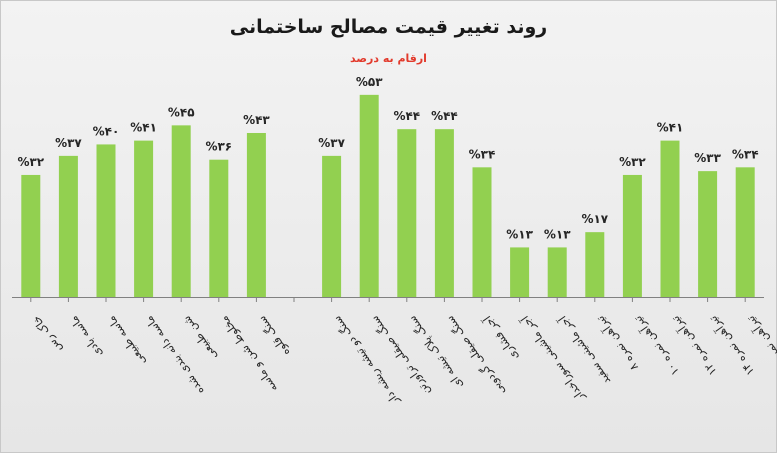 The height and width of the screenshot is (453, 777). What do you see at coordinates (200, 337) in the screenshot?
I see `x-tick-label: شن طبیعی` at bounding box center [200, 337].